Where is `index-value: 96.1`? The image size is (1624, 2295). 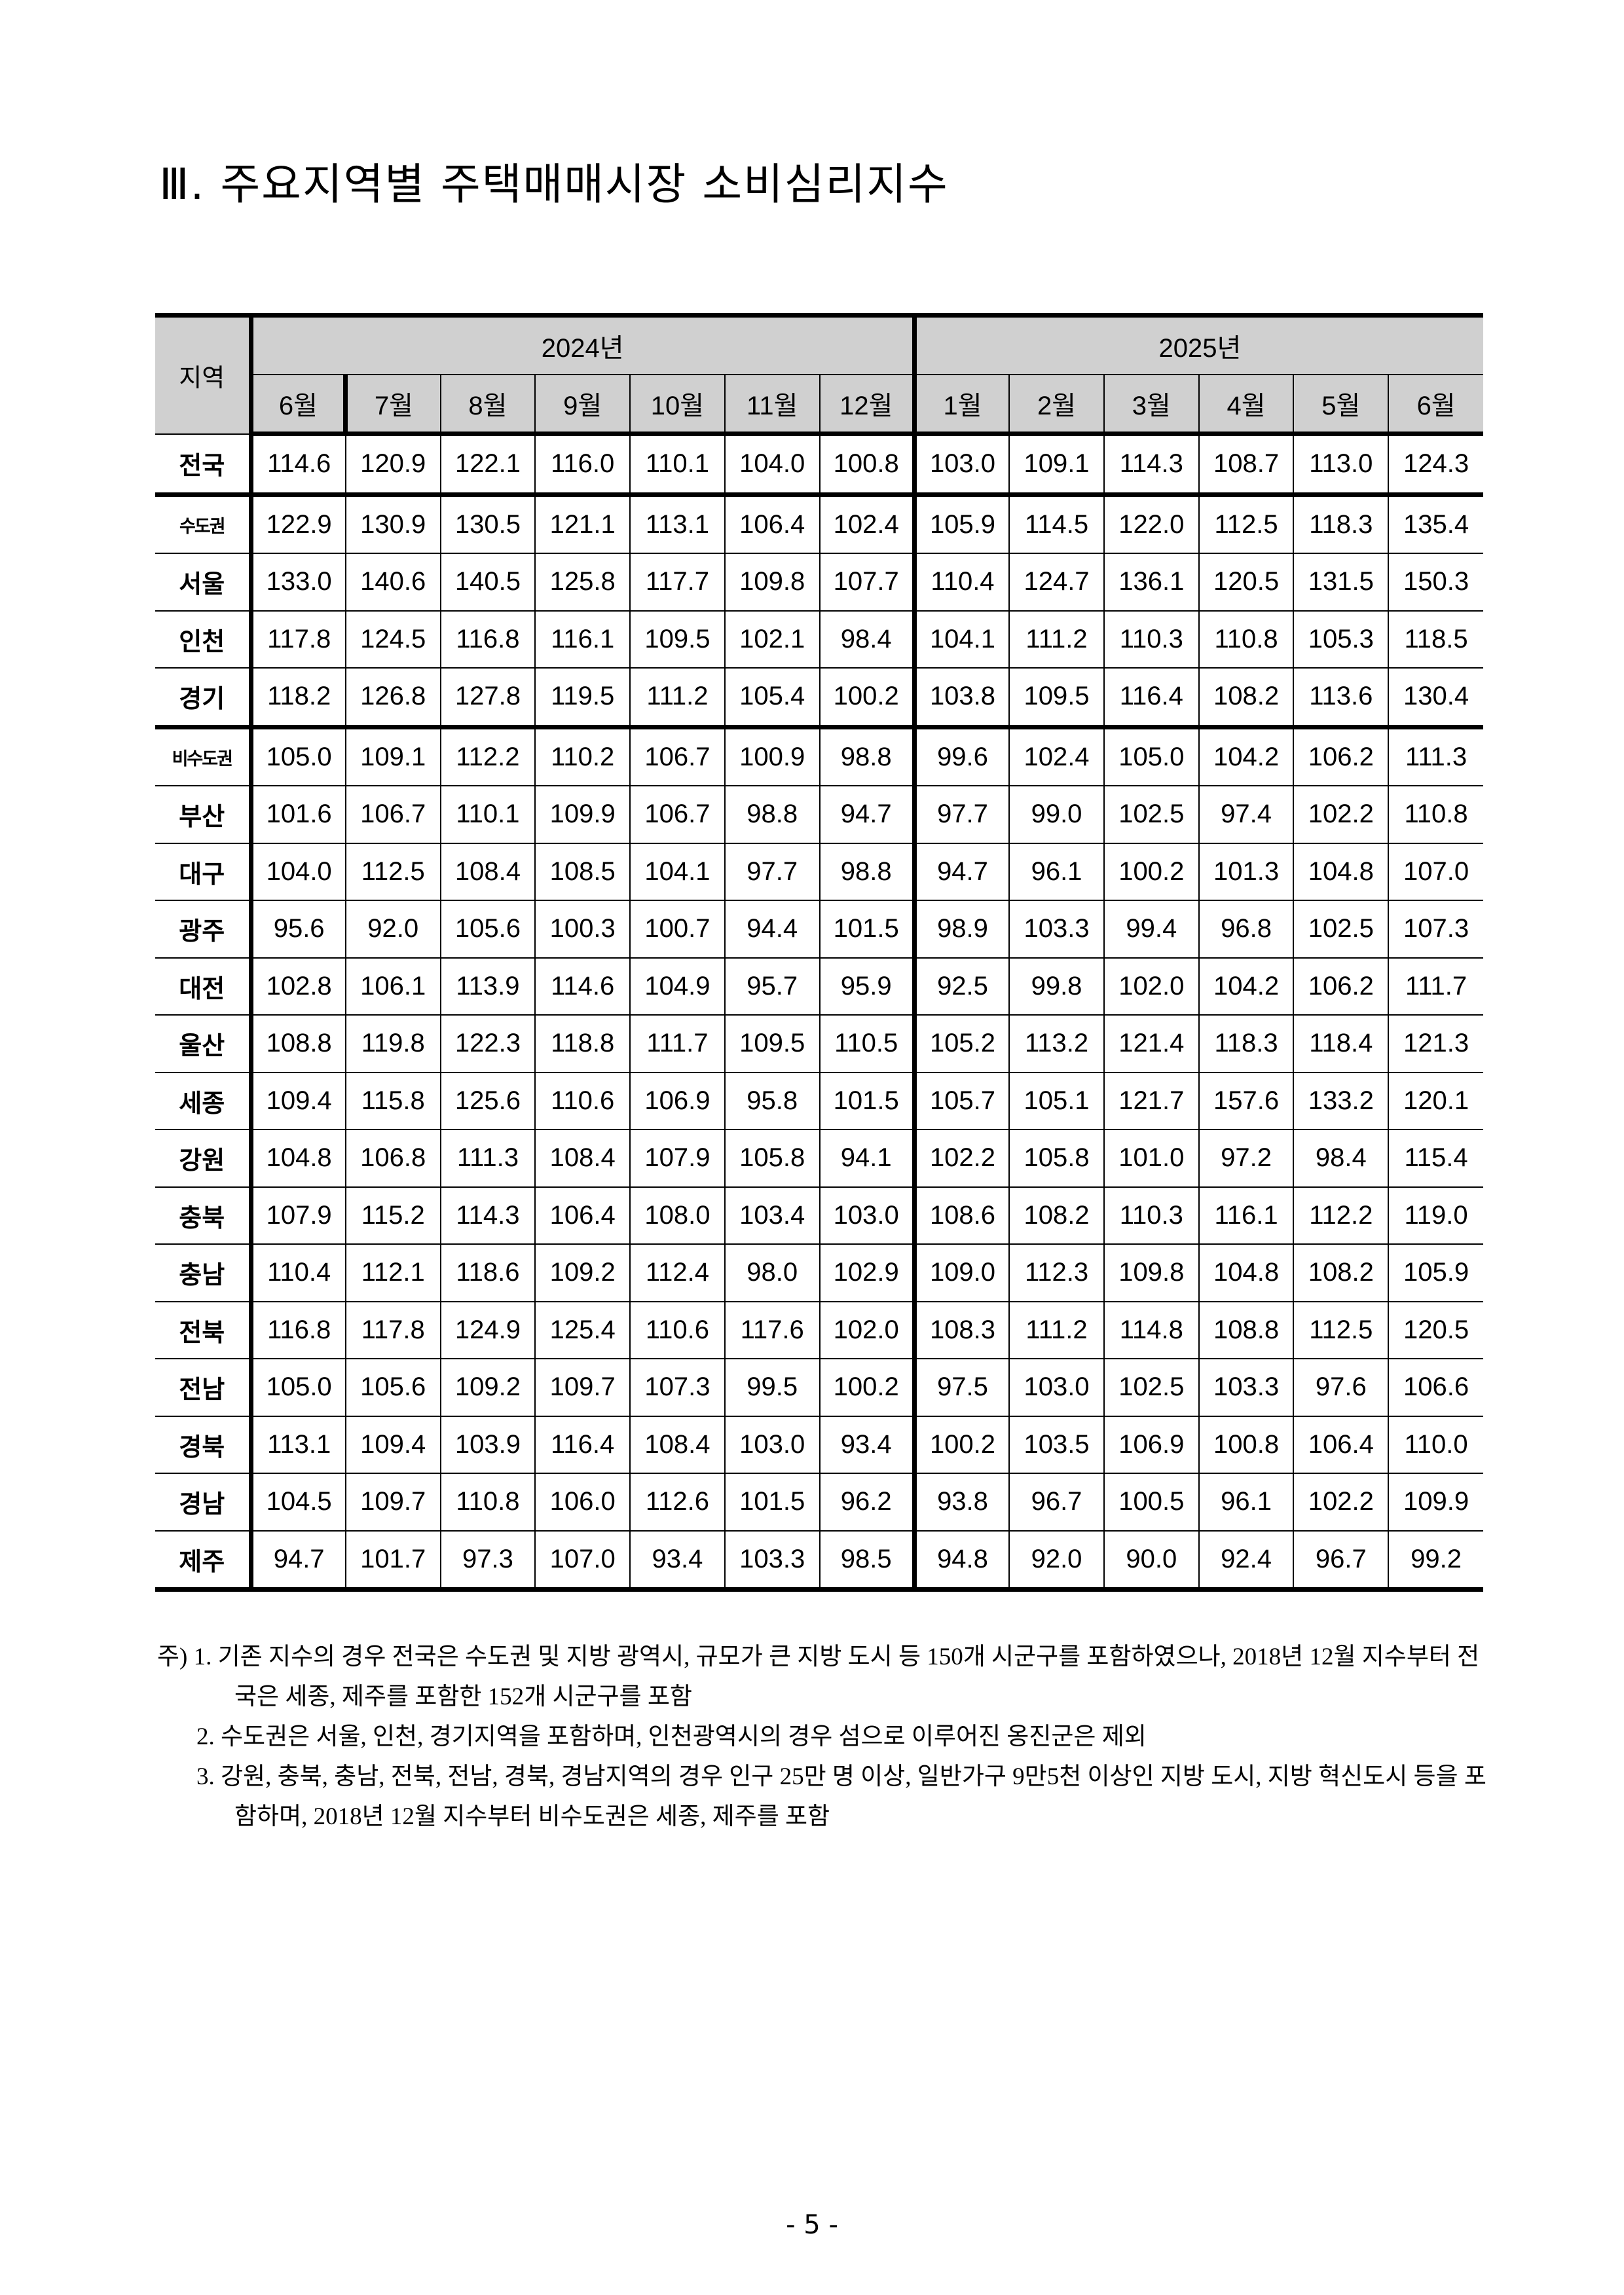
index-value: 96.1 is located at coordinates (1056, 871).